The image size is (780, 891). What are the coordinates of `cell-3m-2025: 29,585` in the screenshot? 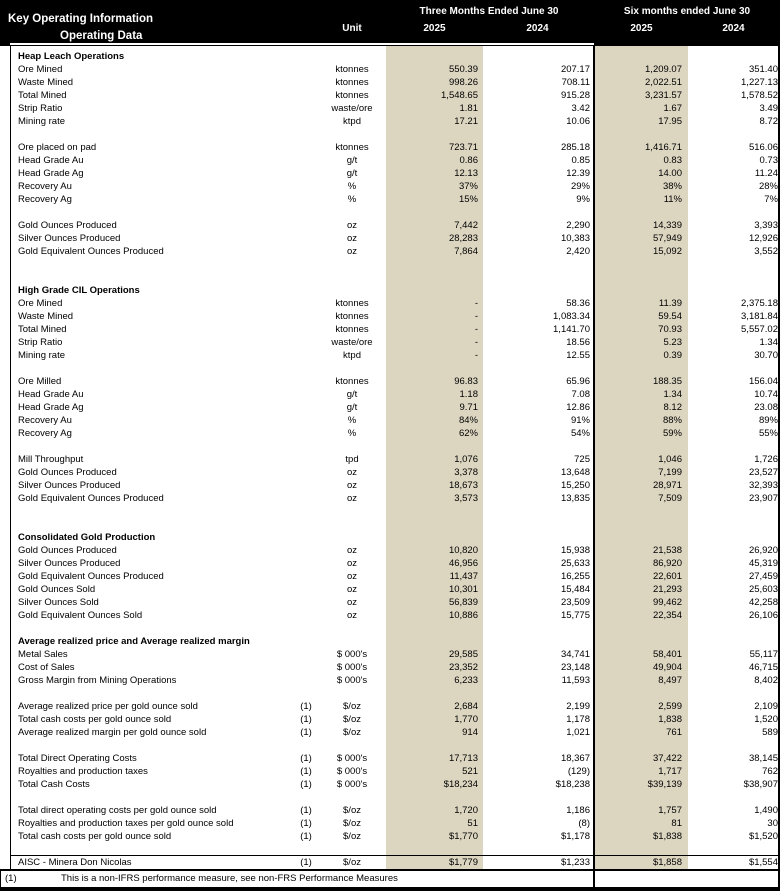 It's located at (463, 654).